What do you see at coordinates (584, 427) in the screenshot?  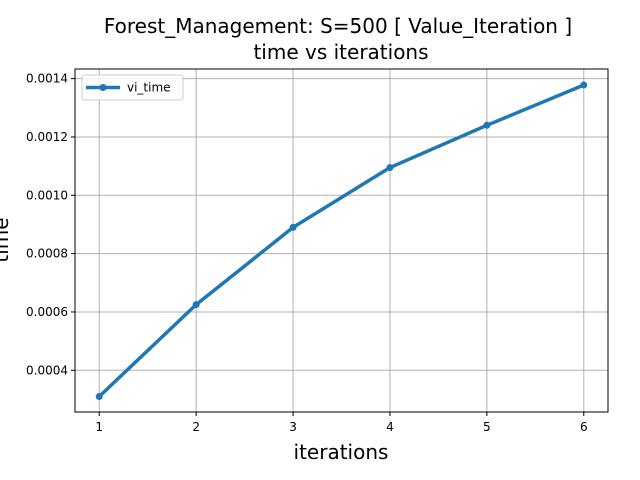 I see `x-tick-label: 6` at bounding box center [584, 427].